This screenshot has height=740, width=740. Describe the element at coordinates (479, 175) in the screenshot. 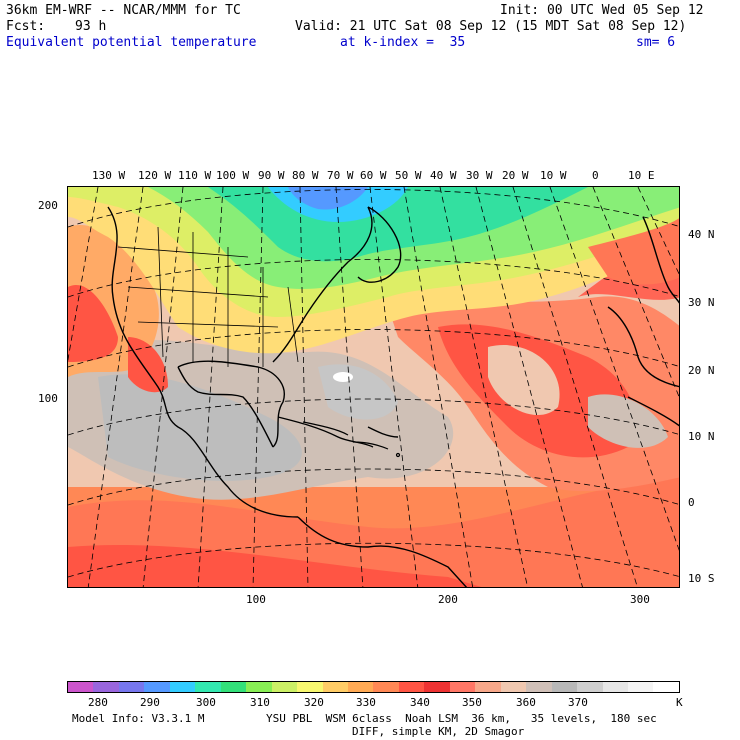

I see `lon-label: 30 W` at that location.